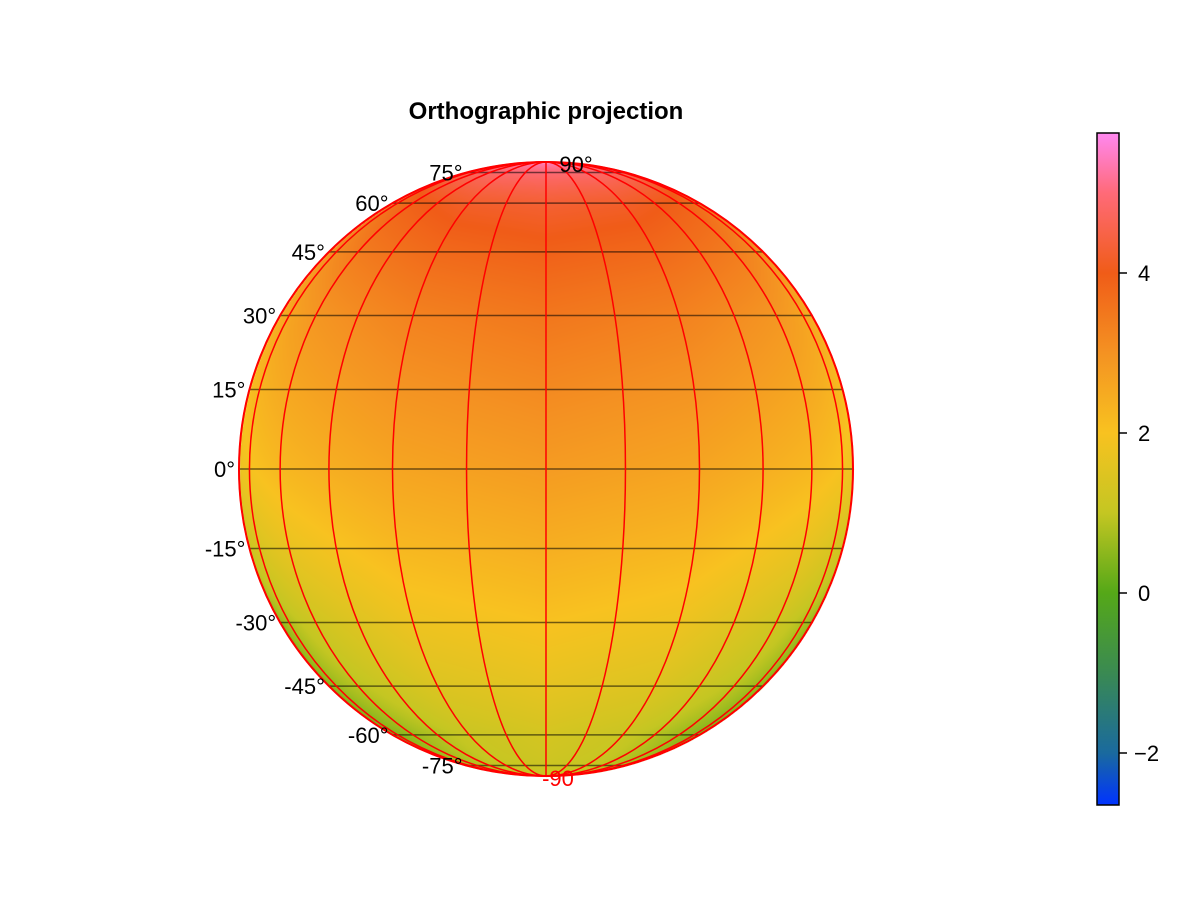  What do you see at coordinates (558, 778) in the screenshot?
I see `latitude-label: -90` at bounding box center [558, 778].